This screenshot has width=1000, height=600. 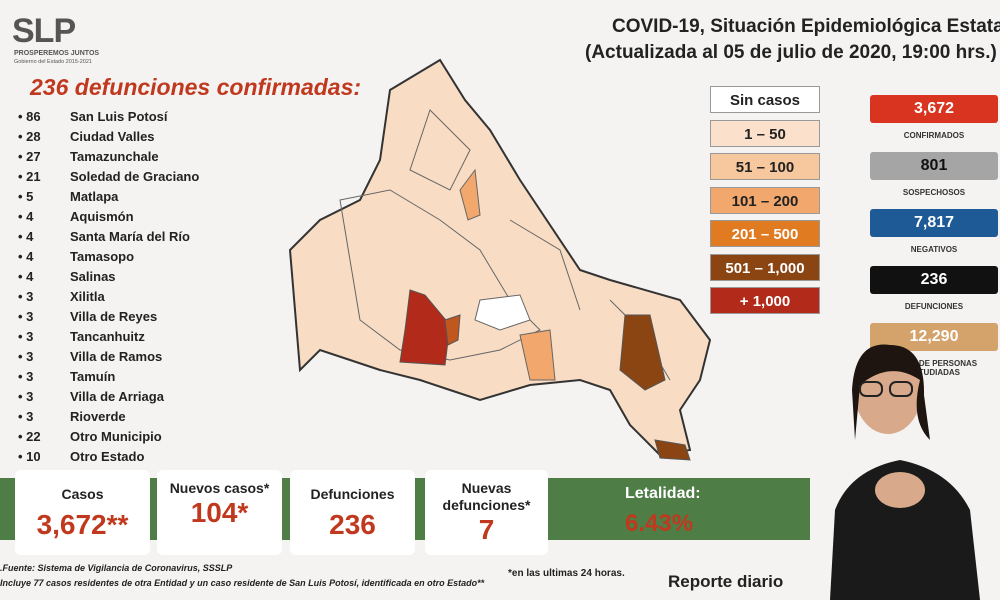 What do you see at coordinates (765, 267) in the screenshot?
I see `legend-item: 501 – 1,000` at bounding box center [765, 267].